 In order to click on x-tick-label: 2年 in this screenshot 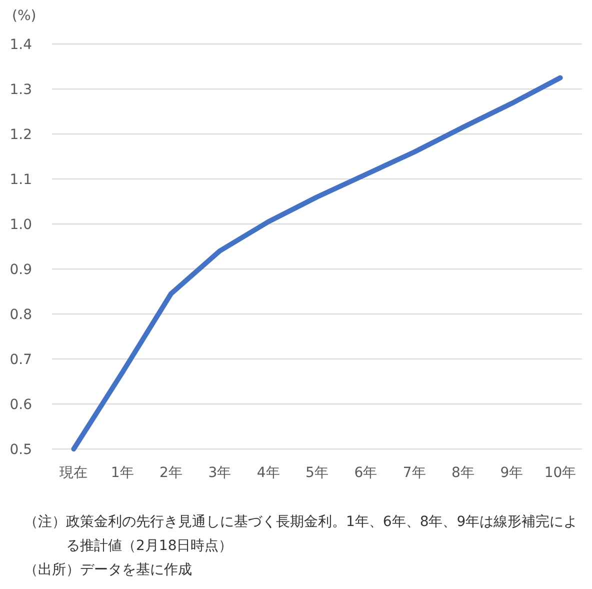, I will do `click(171, 473)`.